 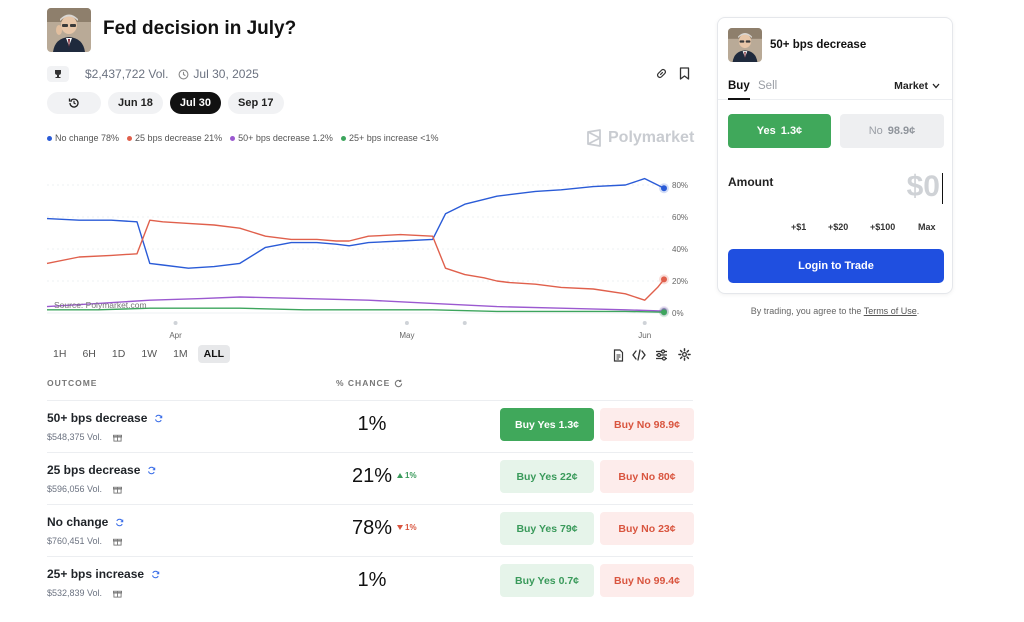 What do you see at coordinates (684, 354) in the screenshot?
I see `gear-icon` at bounding box center [684, 354].